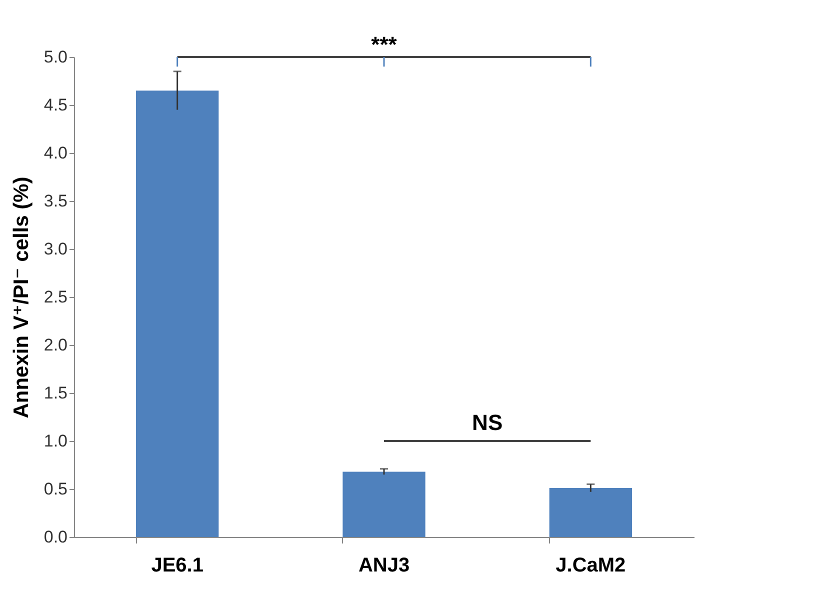 The image size is (816, 596). Describe the element at coordinates (21, 297) in the screenshot. I see `y-axis-title: Annexin V⁺/PI⁻ cells (%)` at that location.